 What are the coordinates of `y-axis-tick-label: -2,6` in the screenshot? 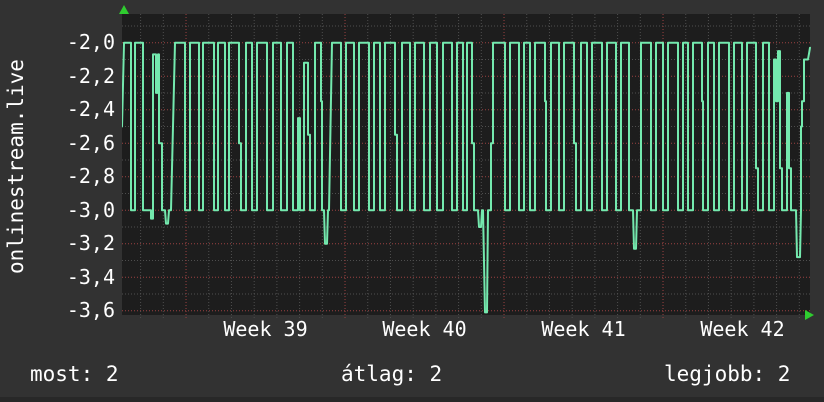 It's located at (90, 142).